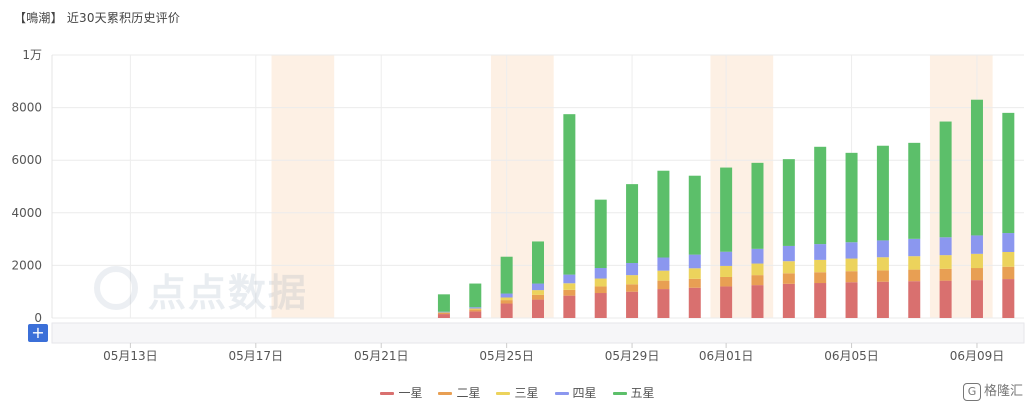 Image resolution: width=1035 pixels, height=408 pixels. I want to click on x-tick-label-5: 06月01日, so click(726, 356).